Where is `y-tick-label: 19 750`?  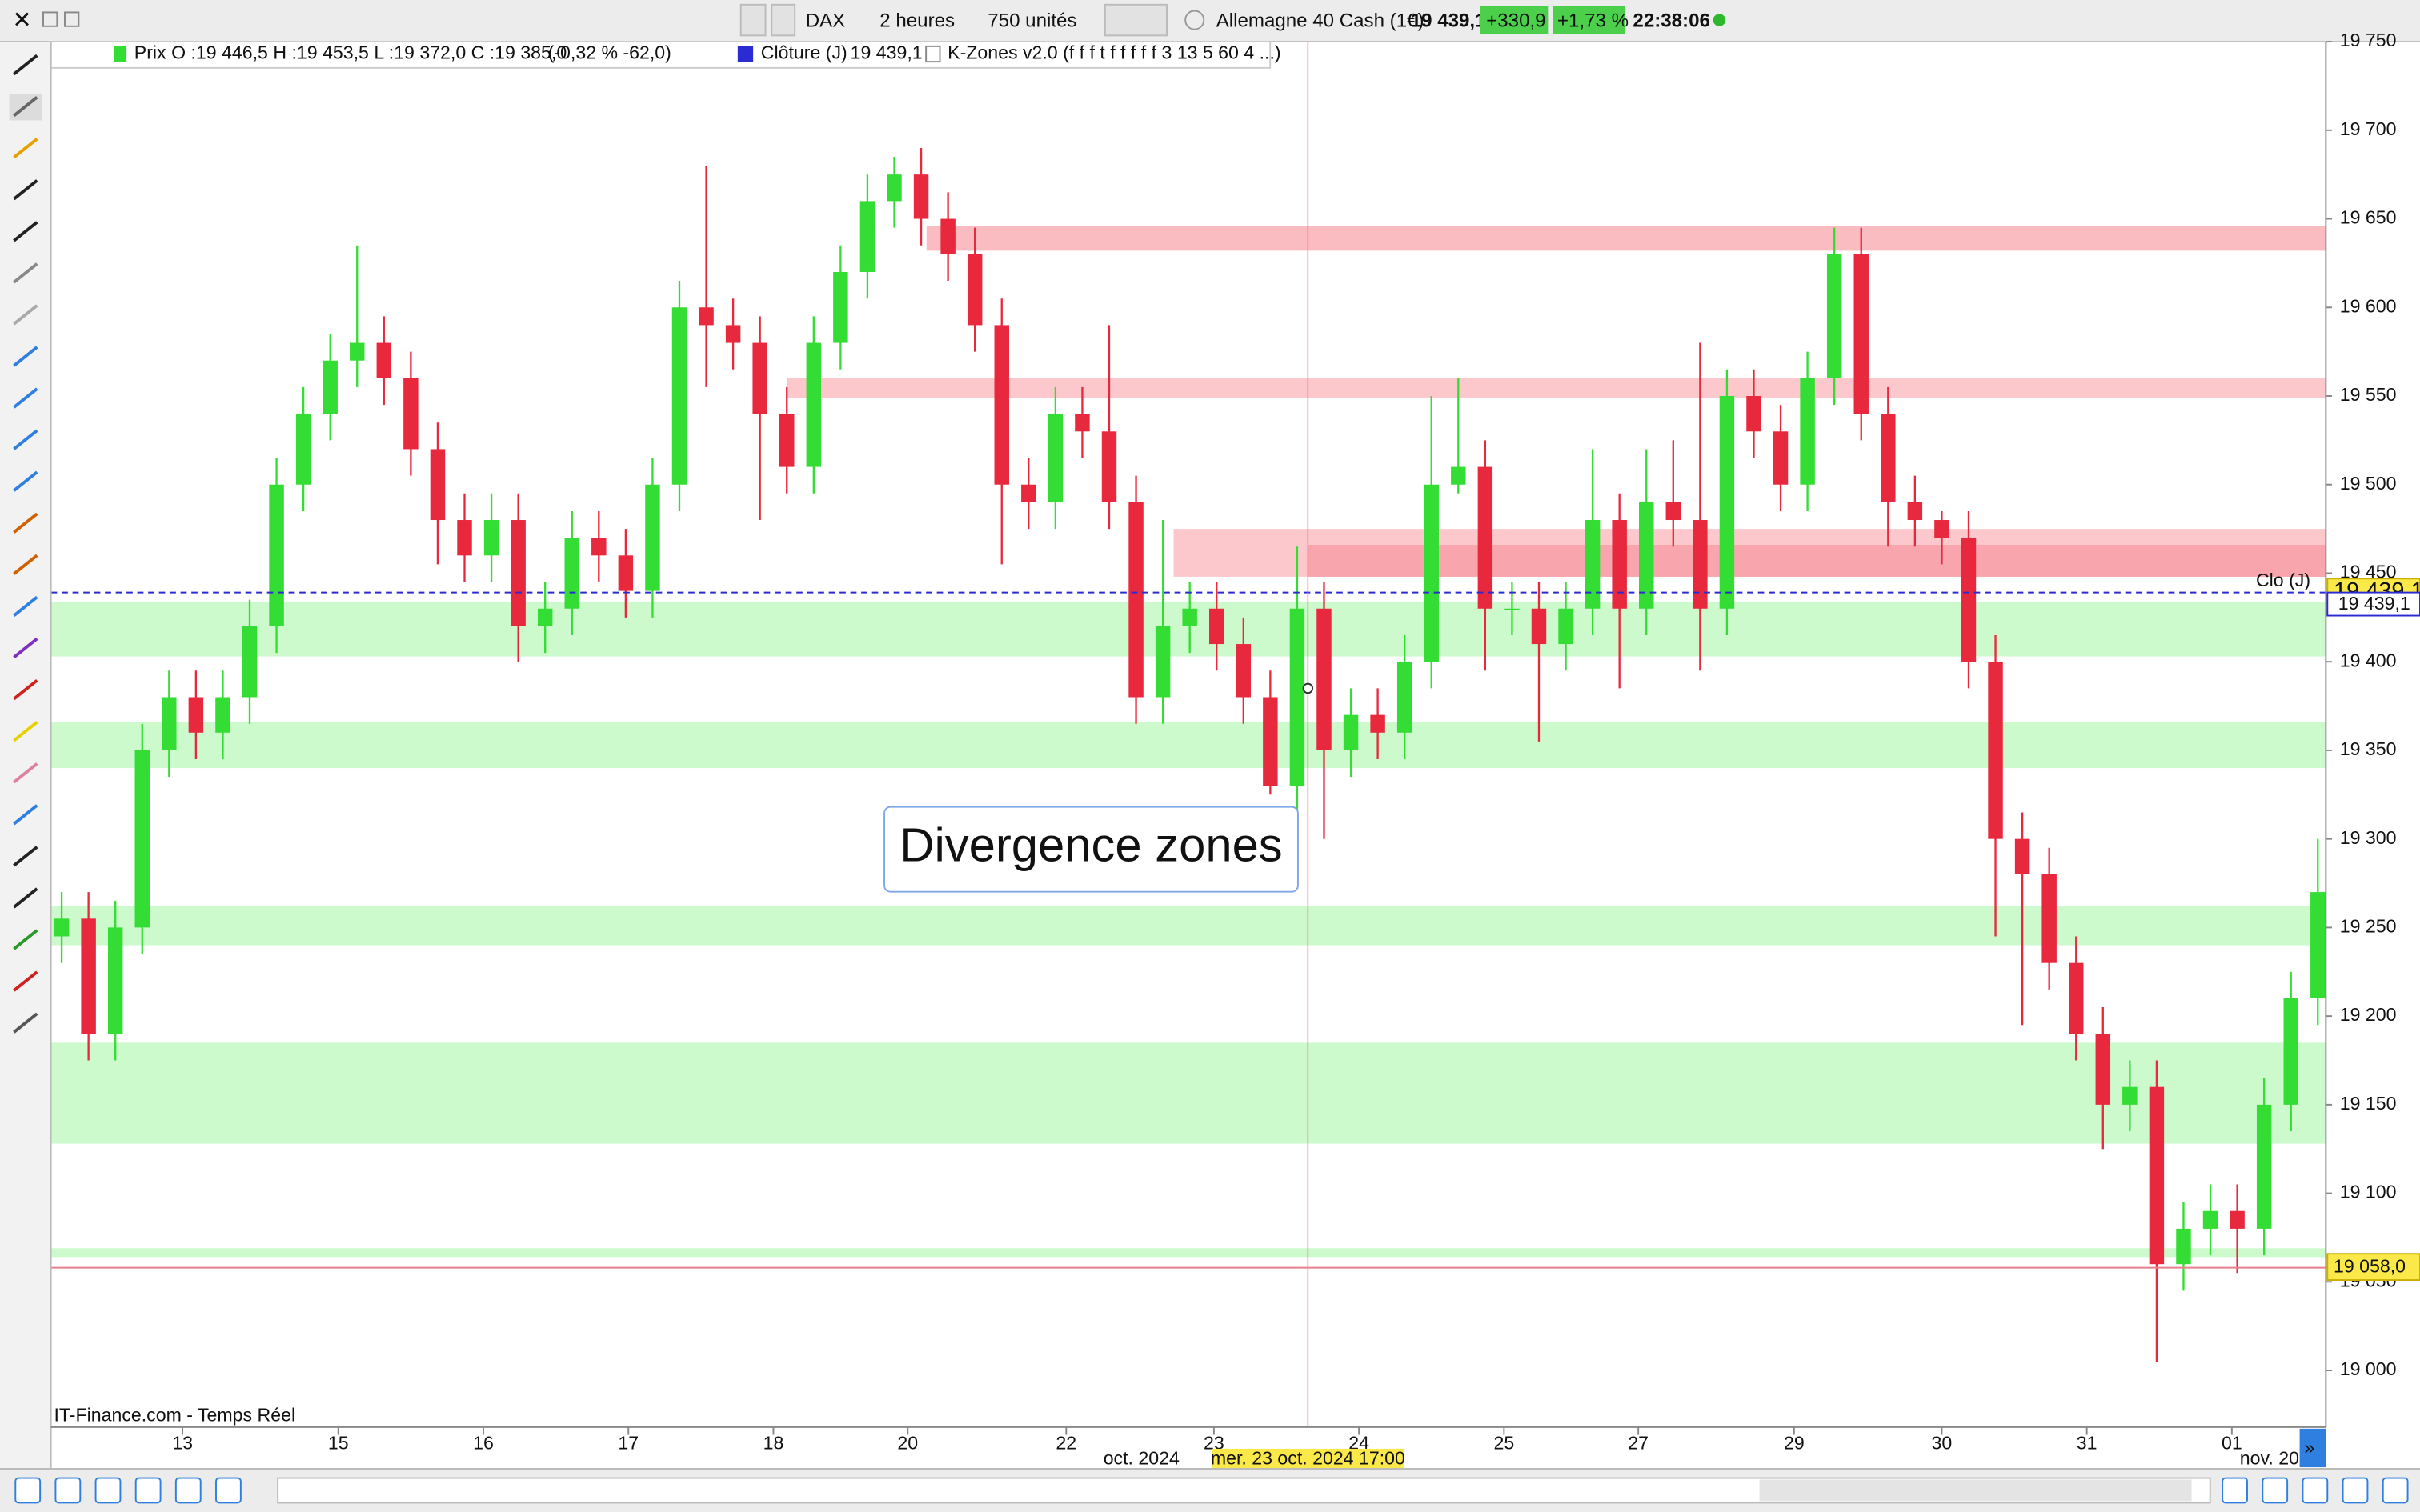
y-tick-label: 19 750 is located at coordinates (2368, 40).